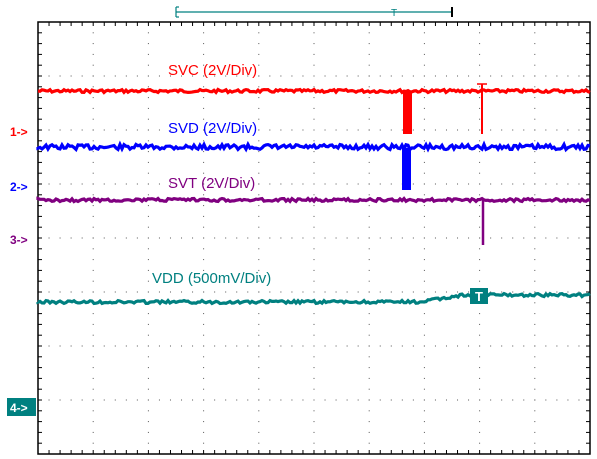  I want to click on channel-3-marker: 3->, so click(19, 240).